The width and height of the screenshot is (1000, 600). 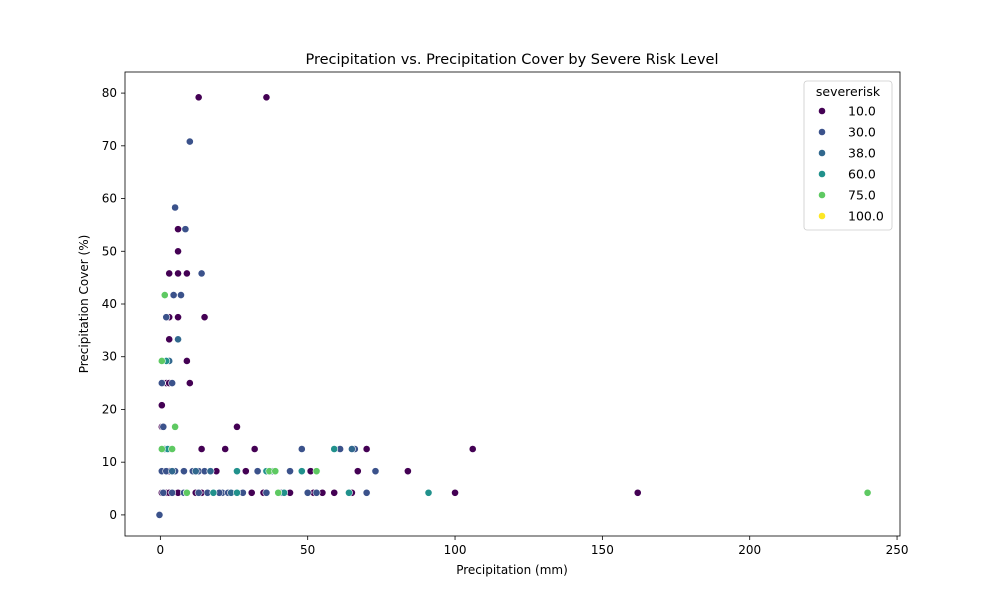 I want to click on y-tick-label: 70, so click(x=109, y=146).